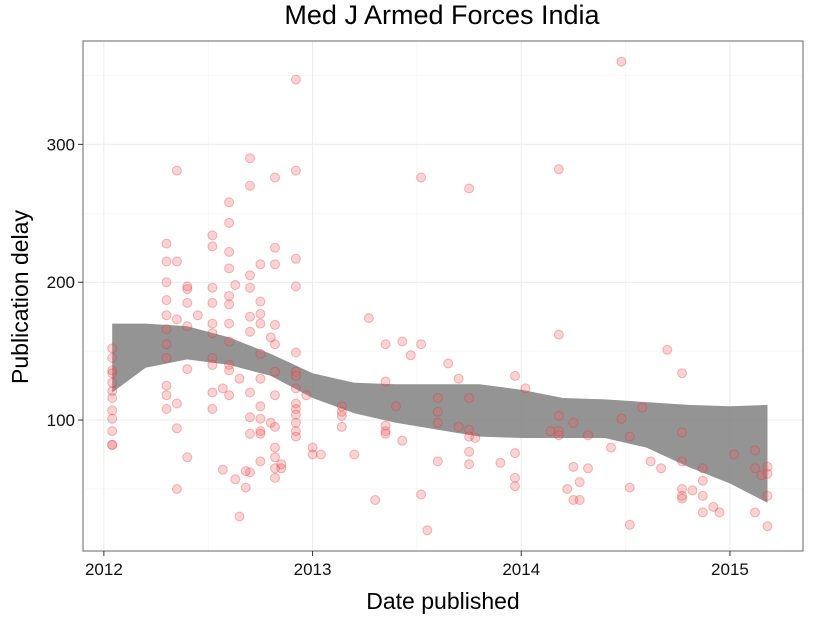  What do you see at coordinates (61, 420) in the screenshot?
I see `y-tick-label: 100` at bounding box center [61, 420].